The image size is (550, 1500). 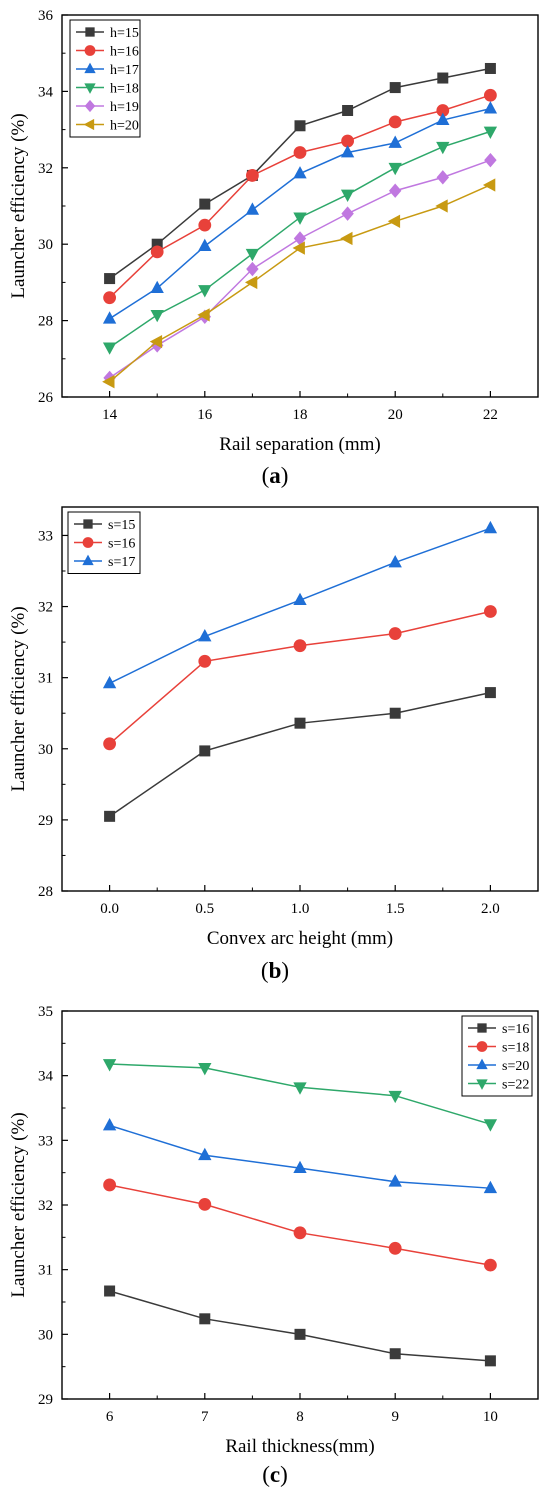 I want to click on series-h=20, so click(x=299, y=283).